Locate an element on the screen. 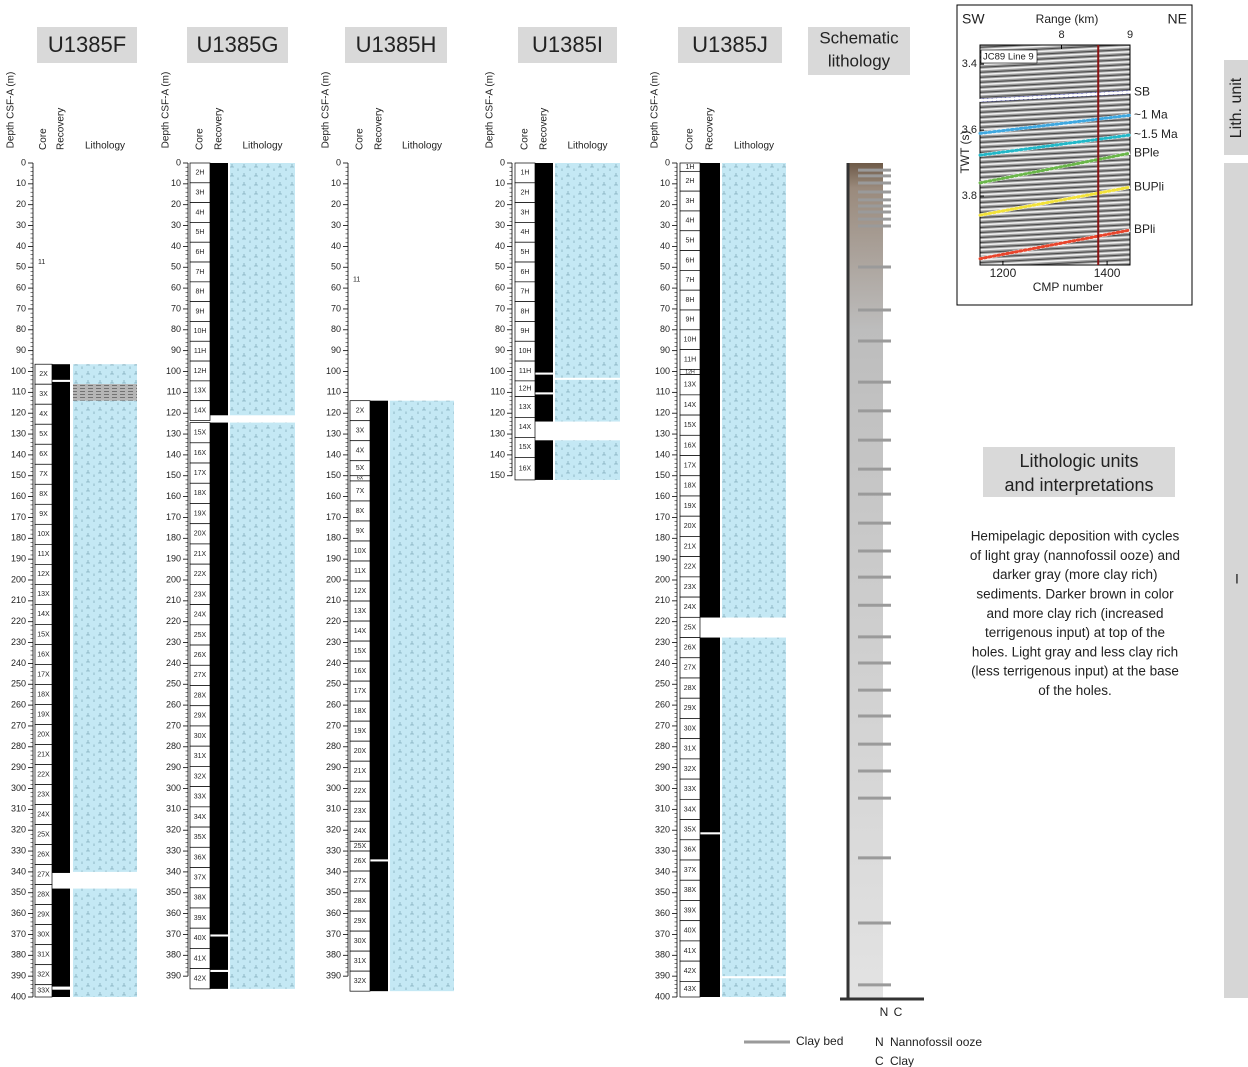 This screenshot has width=1248, height=1067. depth-tick-label: 140 is located at coordinates (333, 454).